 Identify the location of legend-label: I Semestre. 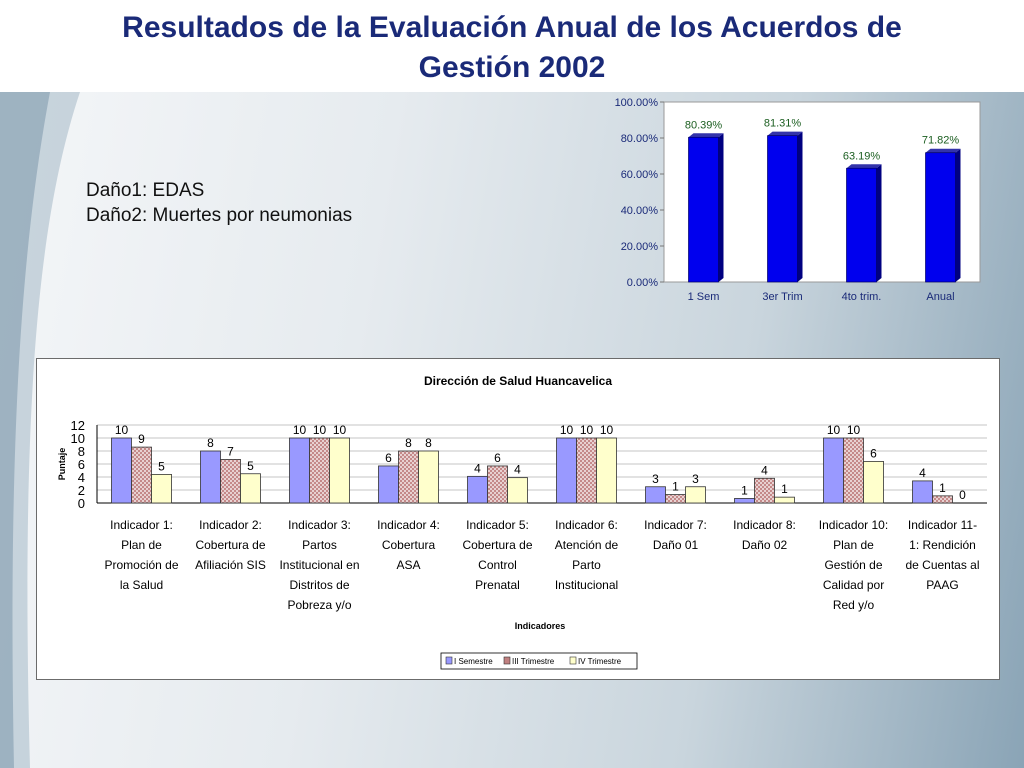
(473, 661).